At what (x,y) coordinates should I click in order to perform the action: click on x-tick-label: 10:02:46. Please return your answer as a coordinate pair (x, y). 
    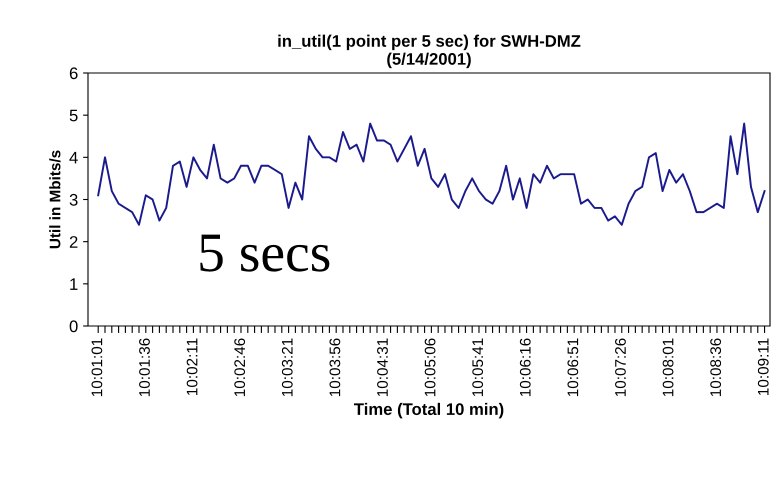
    Looking at the image, I should click on (240, 367).